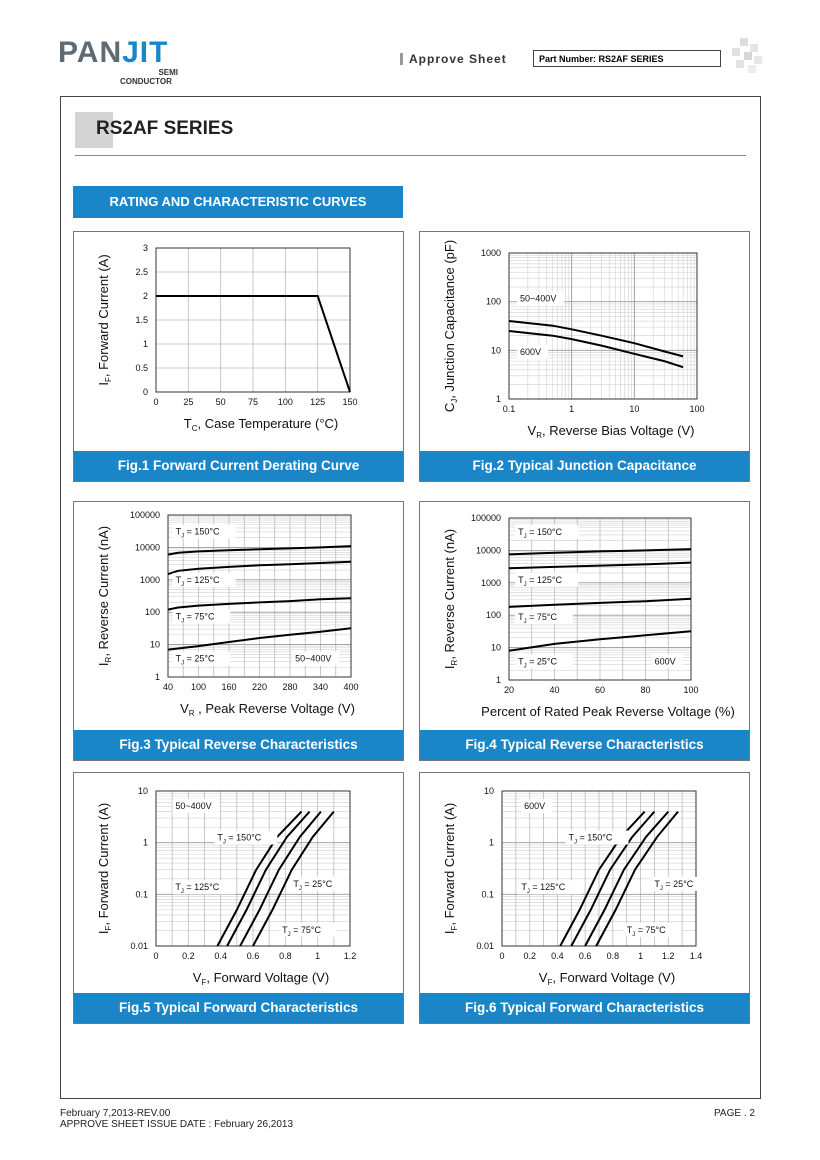  Describe the element at coordinates (115, 1113) in the screenshot. I see `footer-revision: February 7,2013-REV.00` at that location.